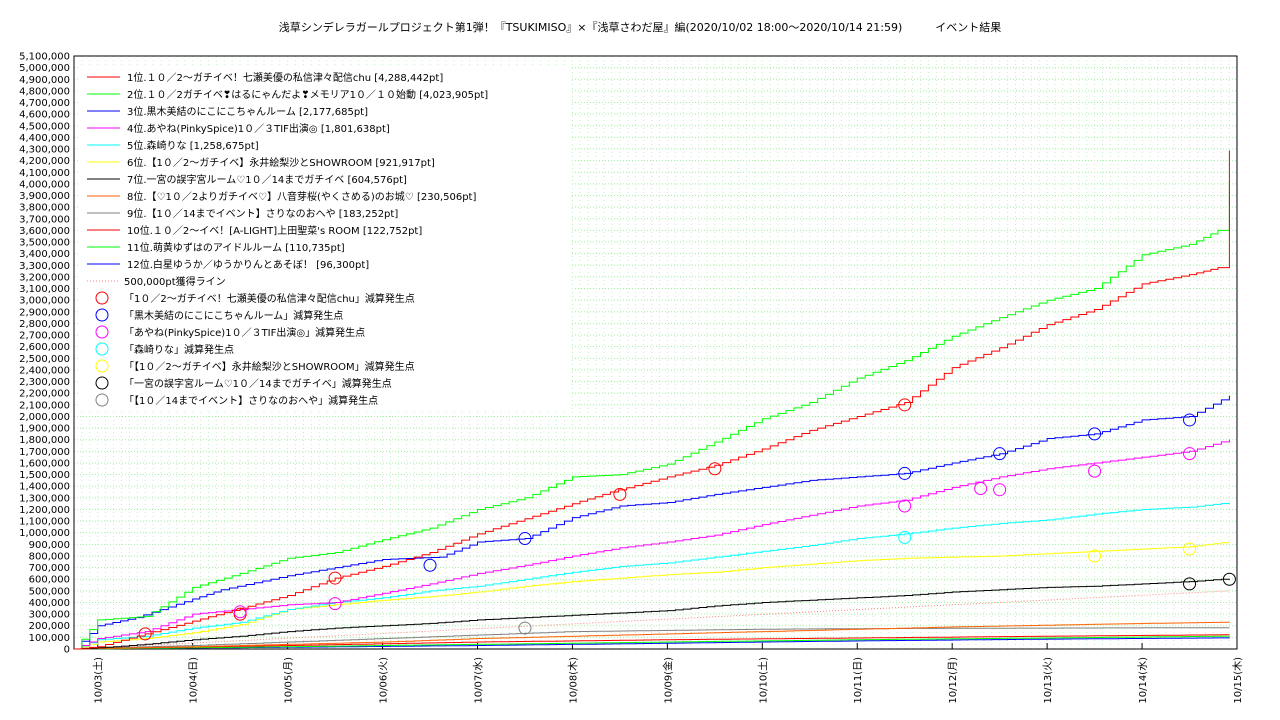 This screenshot has width=1280, height=720. I want to click on y-tick-label: 3,500,000, so click(44, 243).